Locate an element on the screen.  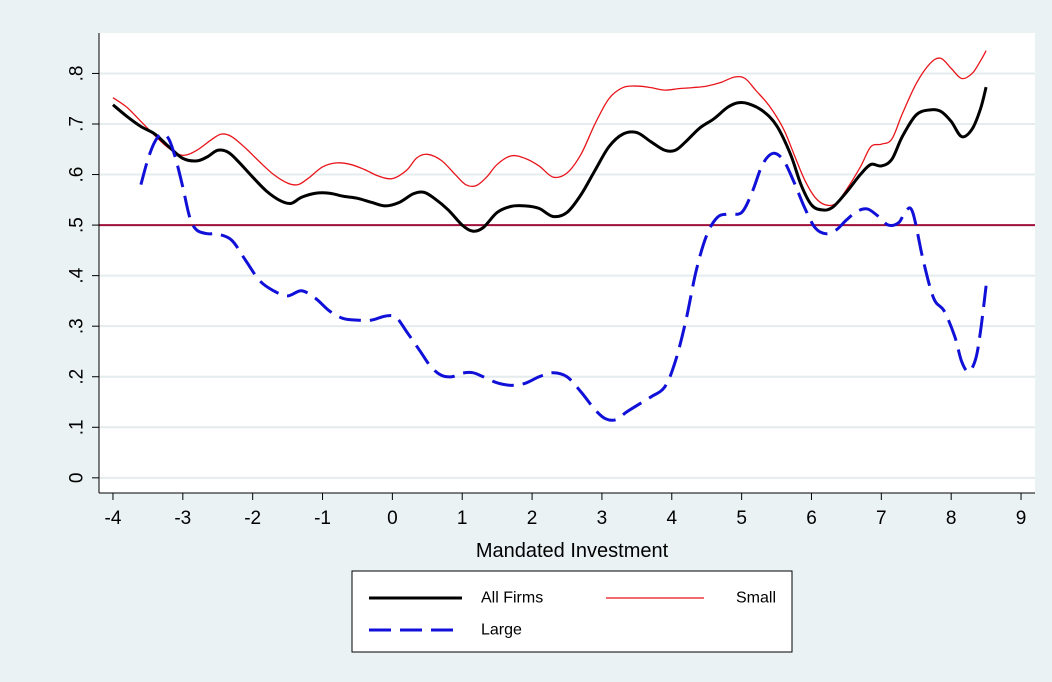
y-tick-label: .7 is located at coordinates (77, 124).